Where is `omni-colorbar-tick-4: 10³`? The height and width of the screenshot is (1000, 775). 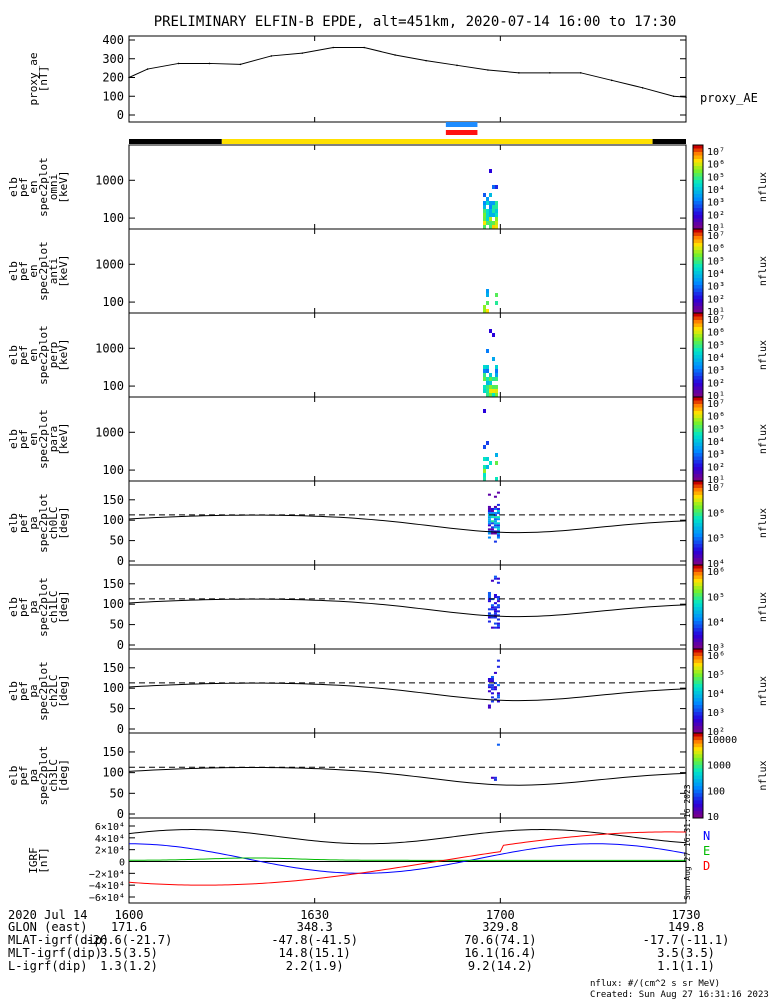 omni-colorbar-tick-4: 10³ is located at coordinates (716, 203).